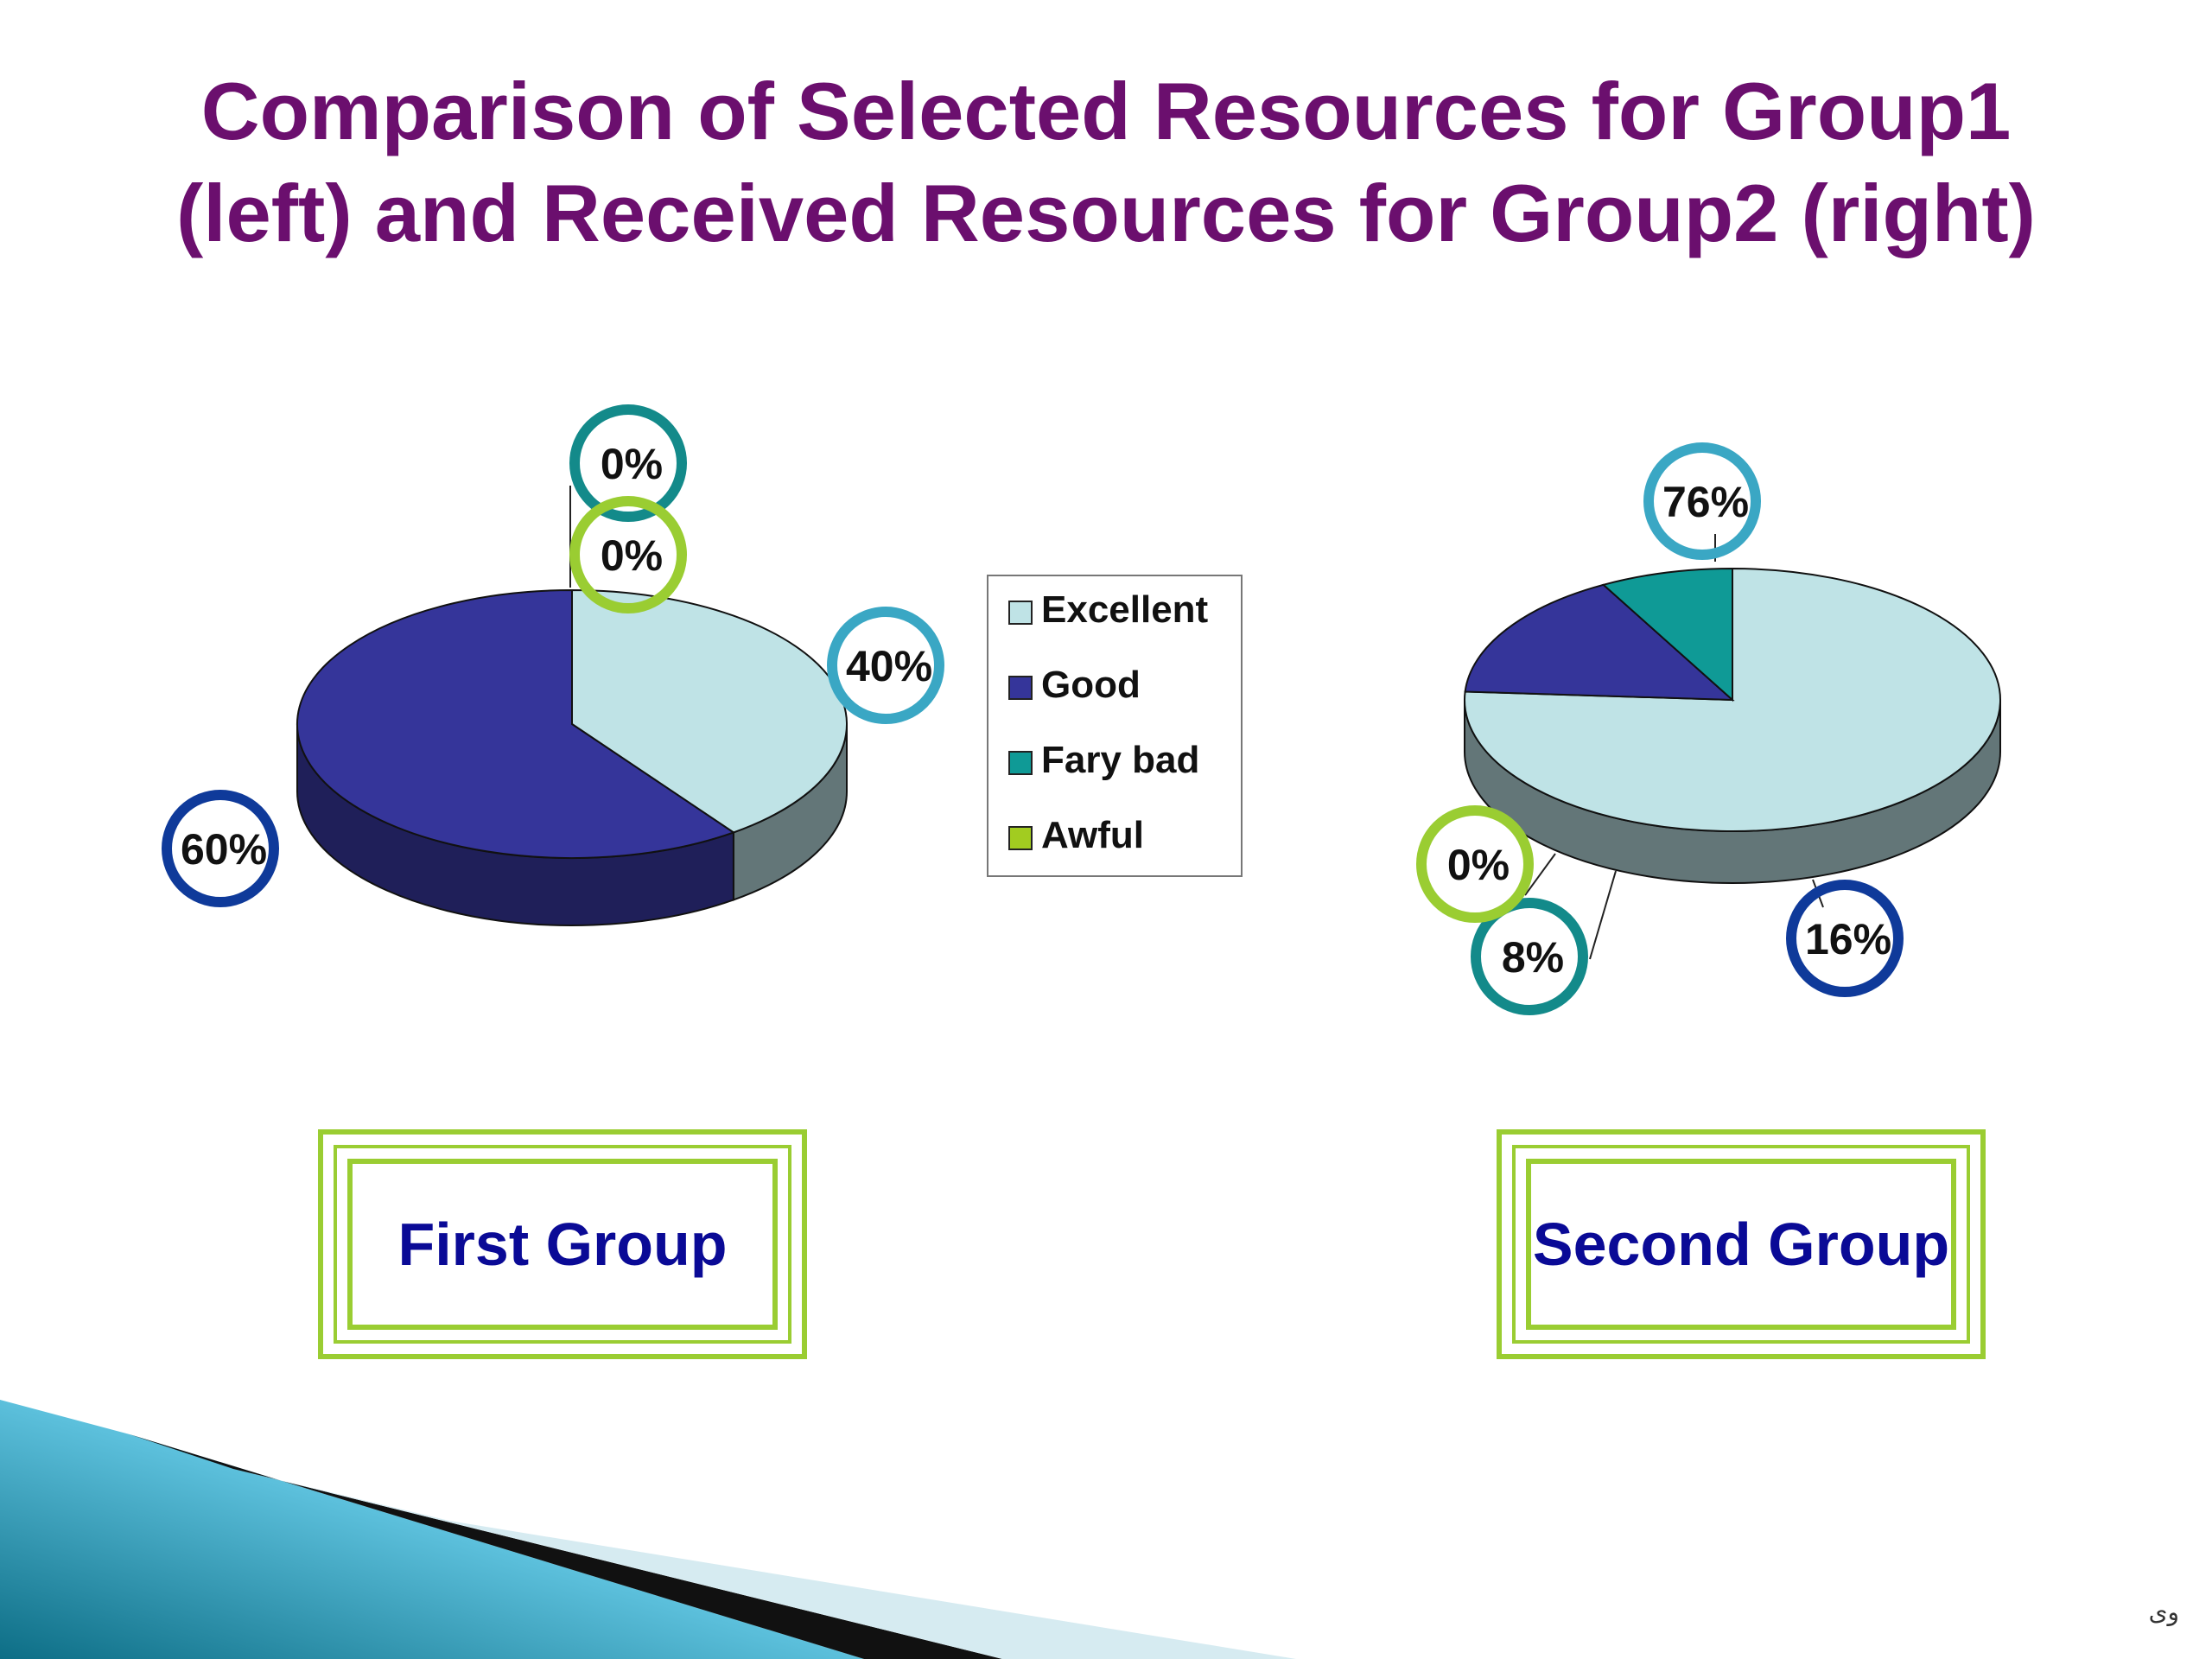 Image resolution: width=2212 pixels, height=1659 pixels. I want to click on legend-label-awful: Awful, so click(1092, 835).